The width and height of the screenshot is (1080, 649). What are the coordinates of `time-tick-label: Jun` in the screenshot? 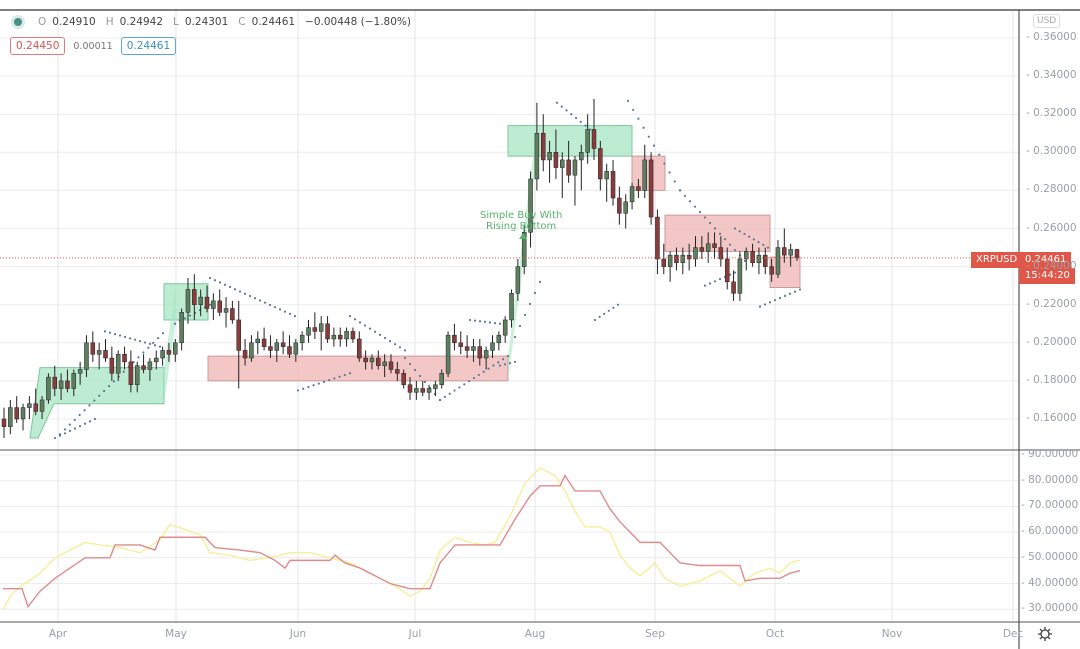 It's located at (298, 634).